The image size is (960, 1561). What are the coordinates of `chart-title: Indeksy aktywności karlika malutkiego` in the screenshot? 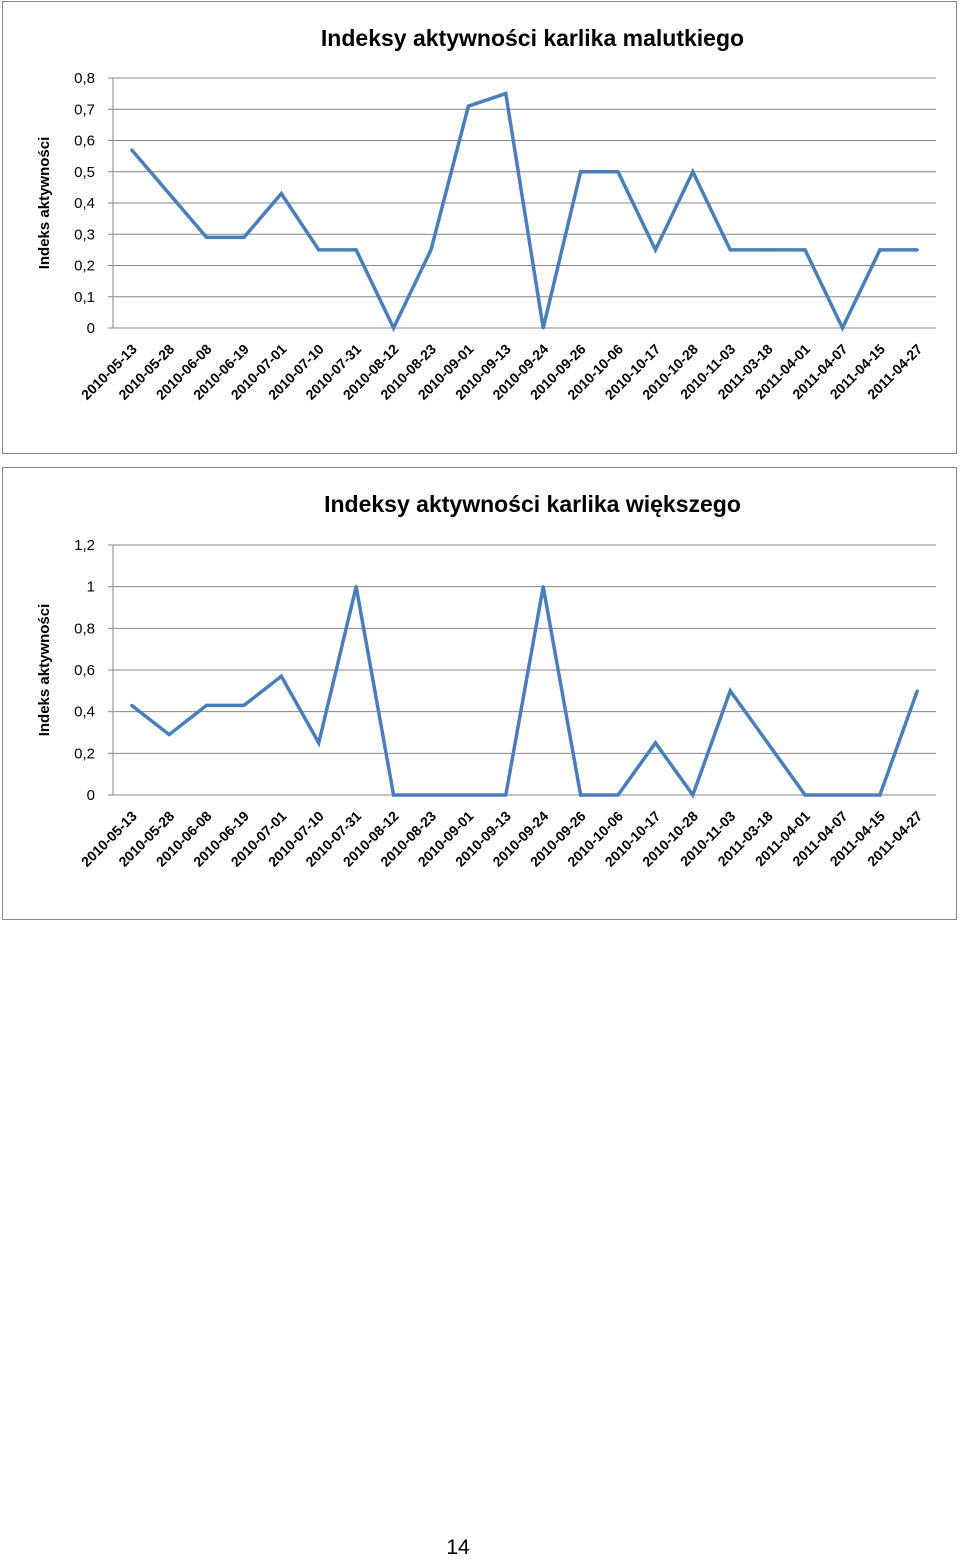 It's located at (532, 38).